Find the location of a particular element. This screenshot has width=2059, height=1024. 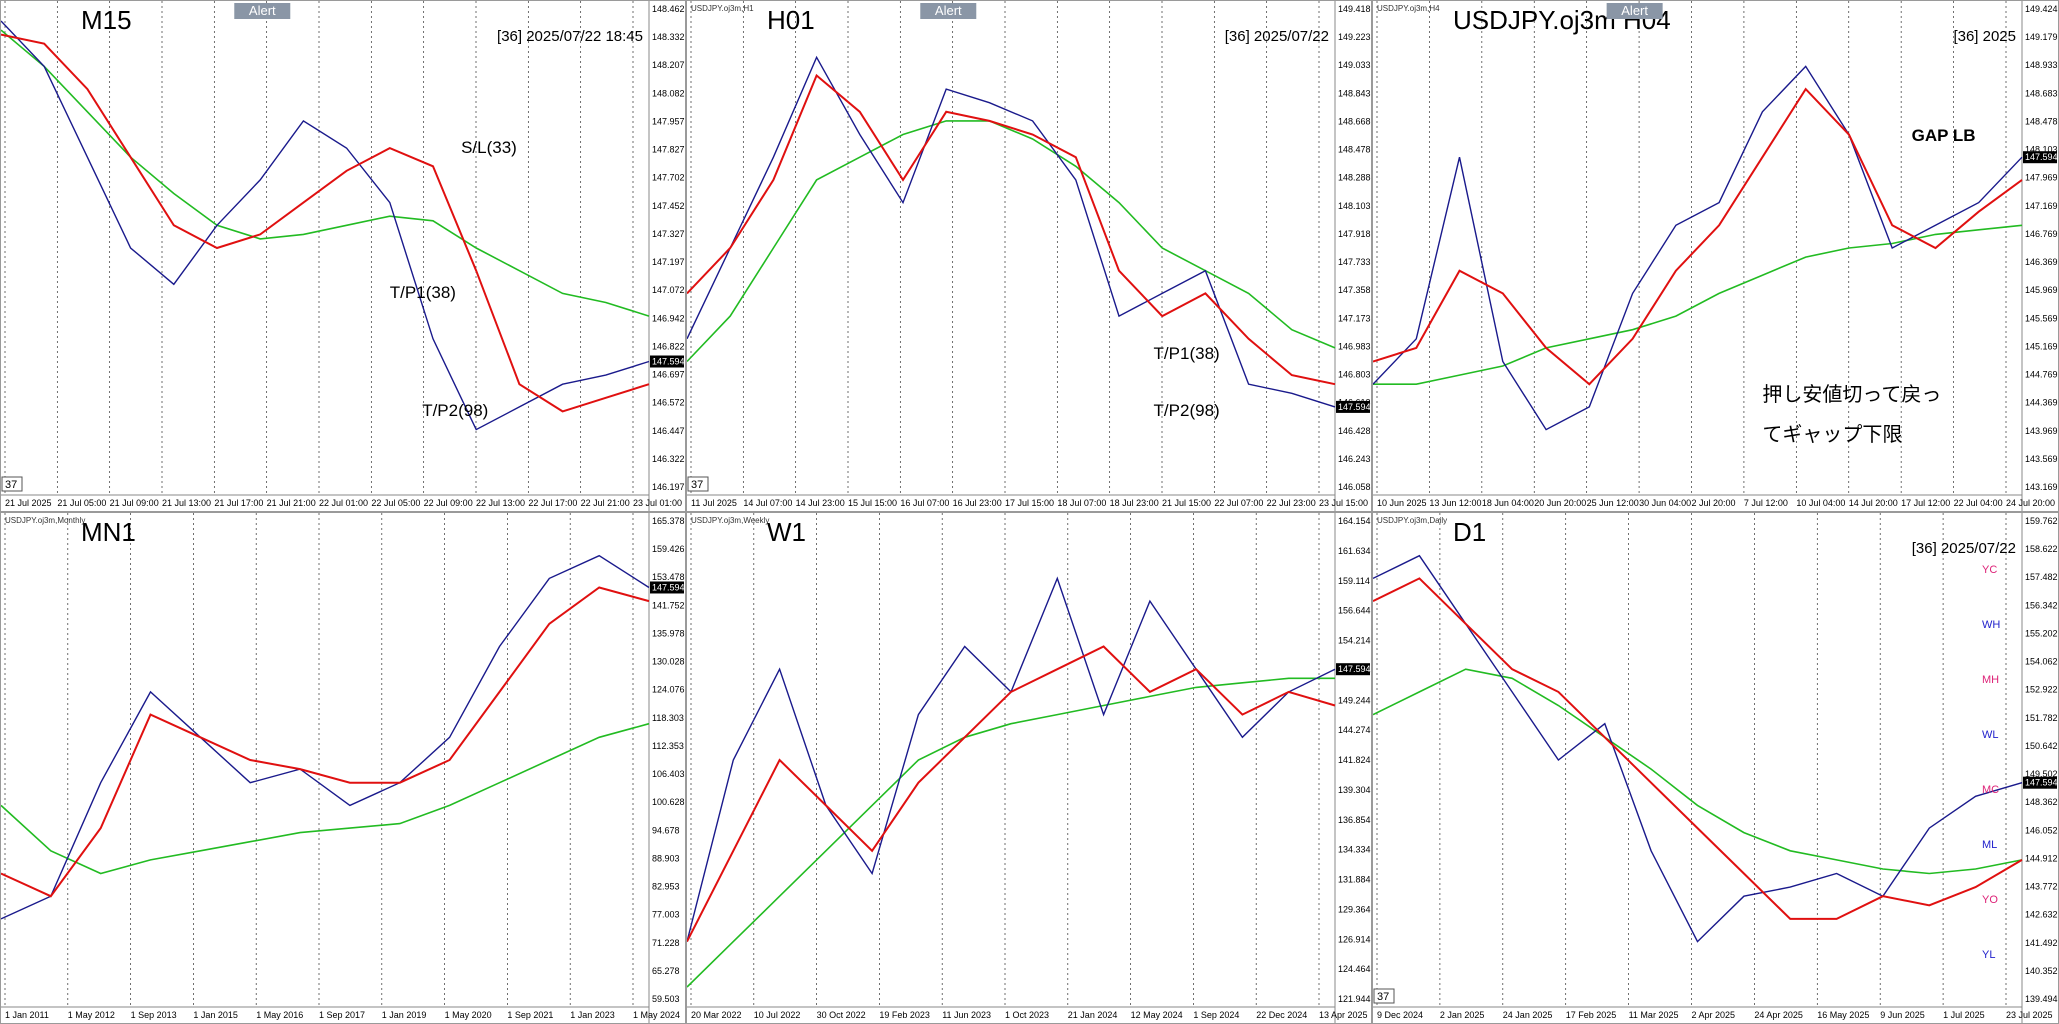

price-label: 130.028 is located at coordinates (668, 662).